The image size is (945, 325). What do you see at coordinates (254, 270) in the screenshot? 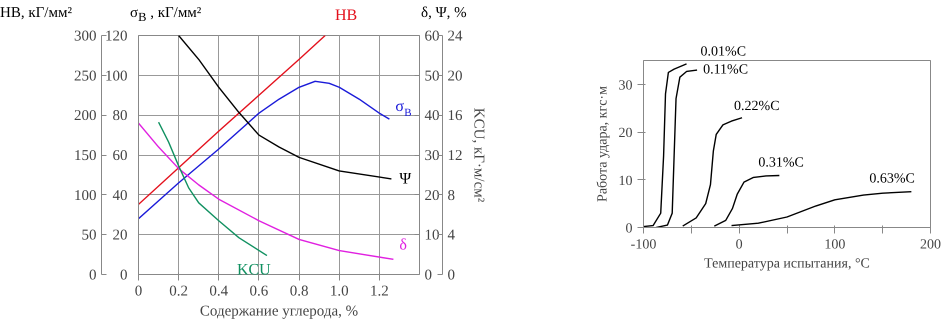
I see `series-label: KCU` at bounding box center [254, 270].